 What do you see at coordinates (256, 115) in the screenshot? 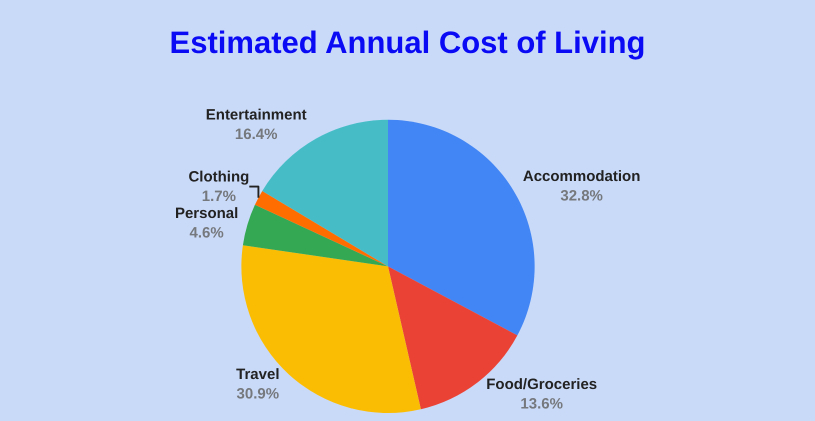
I see `slice-label: Entertainment` at bounding box center [256, 115].